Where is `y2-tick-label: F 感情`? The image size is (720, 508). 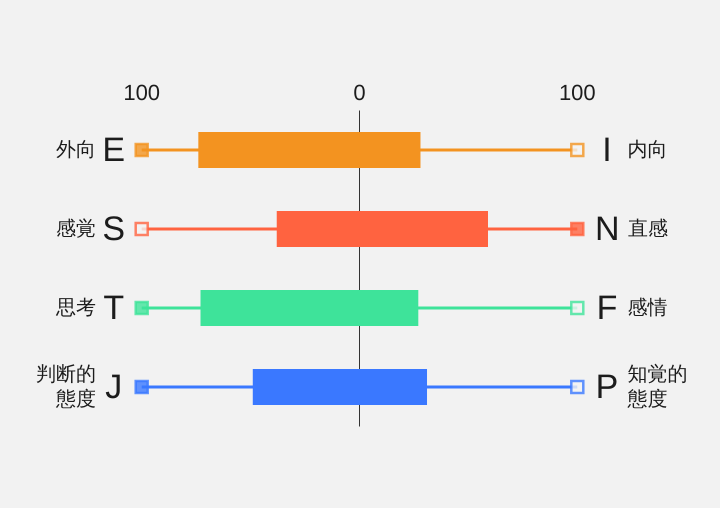 y2-tick-label: F 感情 is located at coordinates (632, 308).